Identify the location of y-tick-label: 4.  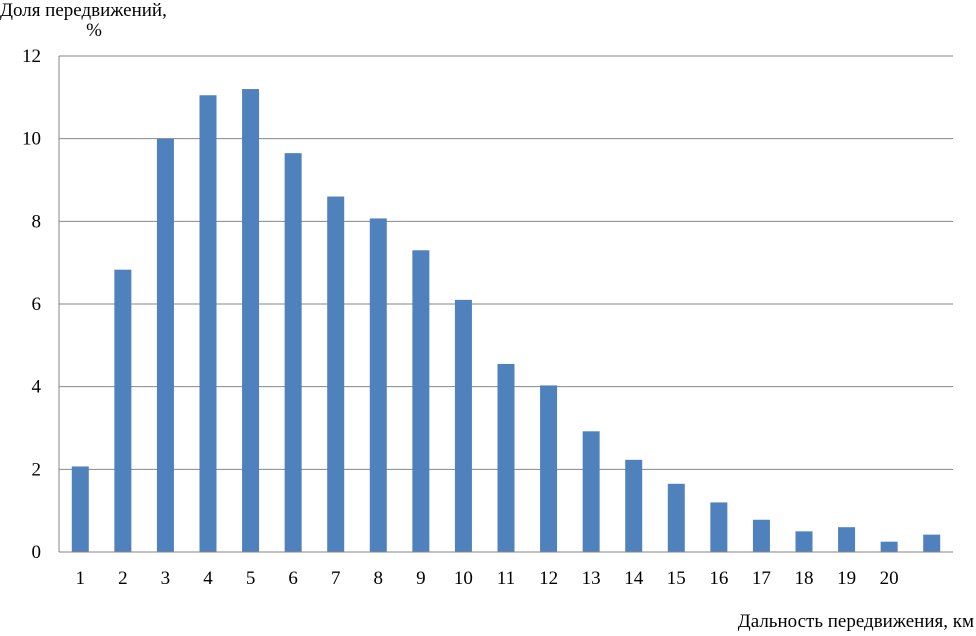
(37, 387).